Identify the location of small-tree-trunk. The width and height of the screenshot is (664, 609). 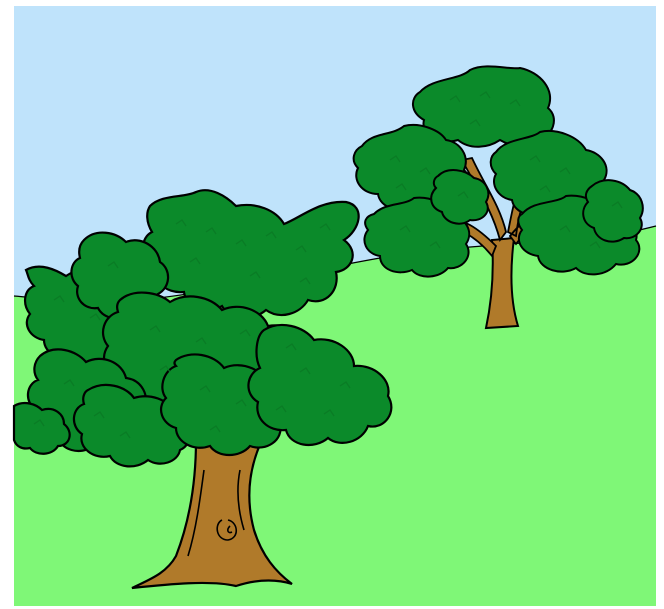
(502, 283).